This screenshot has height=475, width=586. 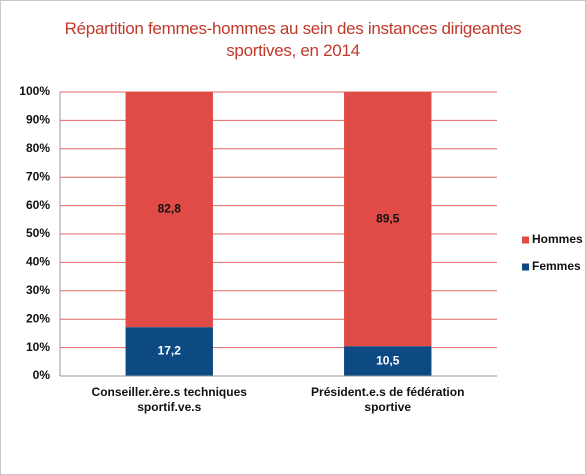 I want to click on y-tick-label: 70%, so click(x=38, y=176).